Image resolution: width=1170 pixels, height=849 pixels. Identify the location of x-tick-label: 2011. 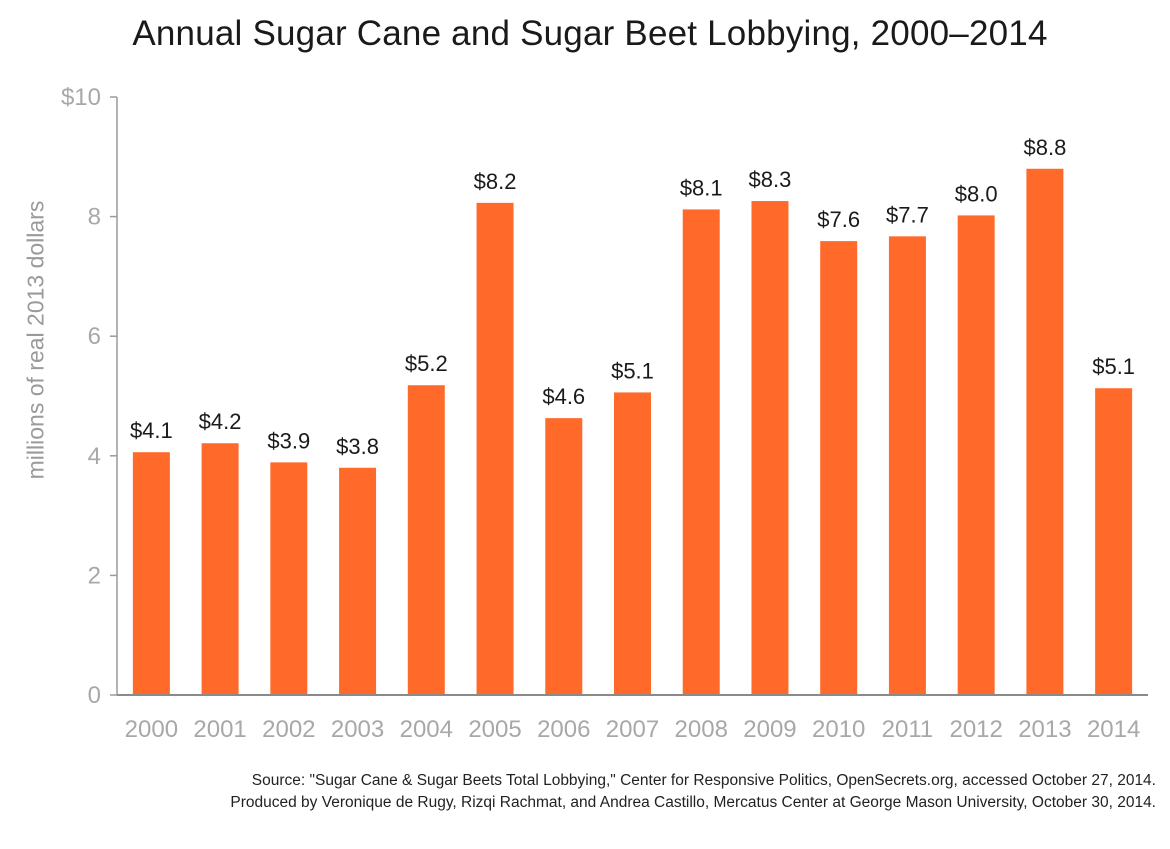
(908, 729).